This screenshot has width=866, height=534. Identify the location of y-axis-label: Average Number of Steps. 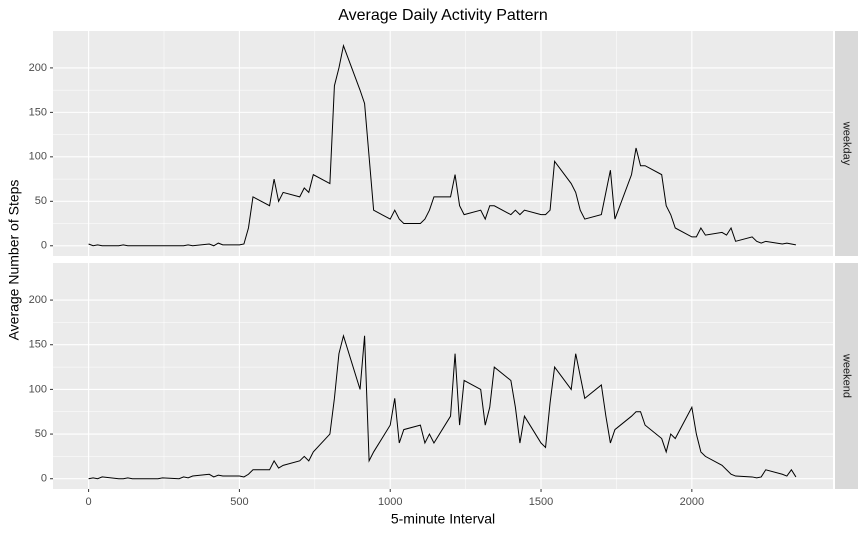
(14, 260).